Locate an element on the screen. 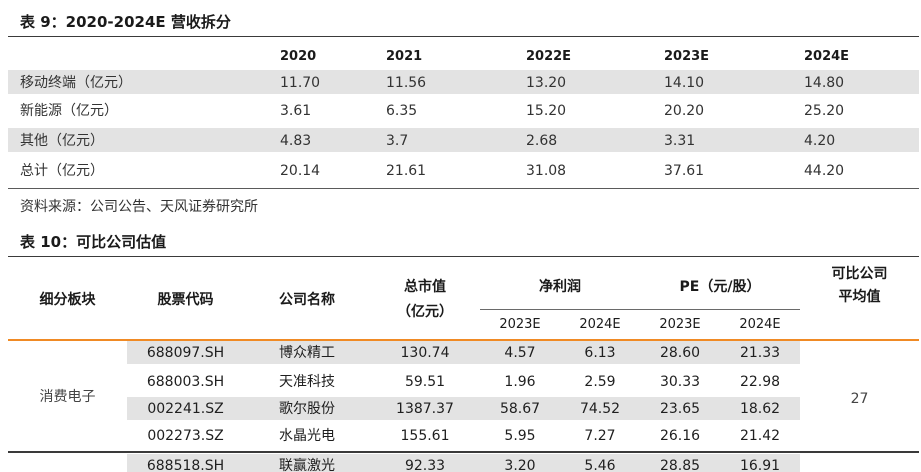 This screenshot has height=472, width=921. table9-header-row: 2020 2021 2022E 2023E 2024E is located at coordinates (463, 56).